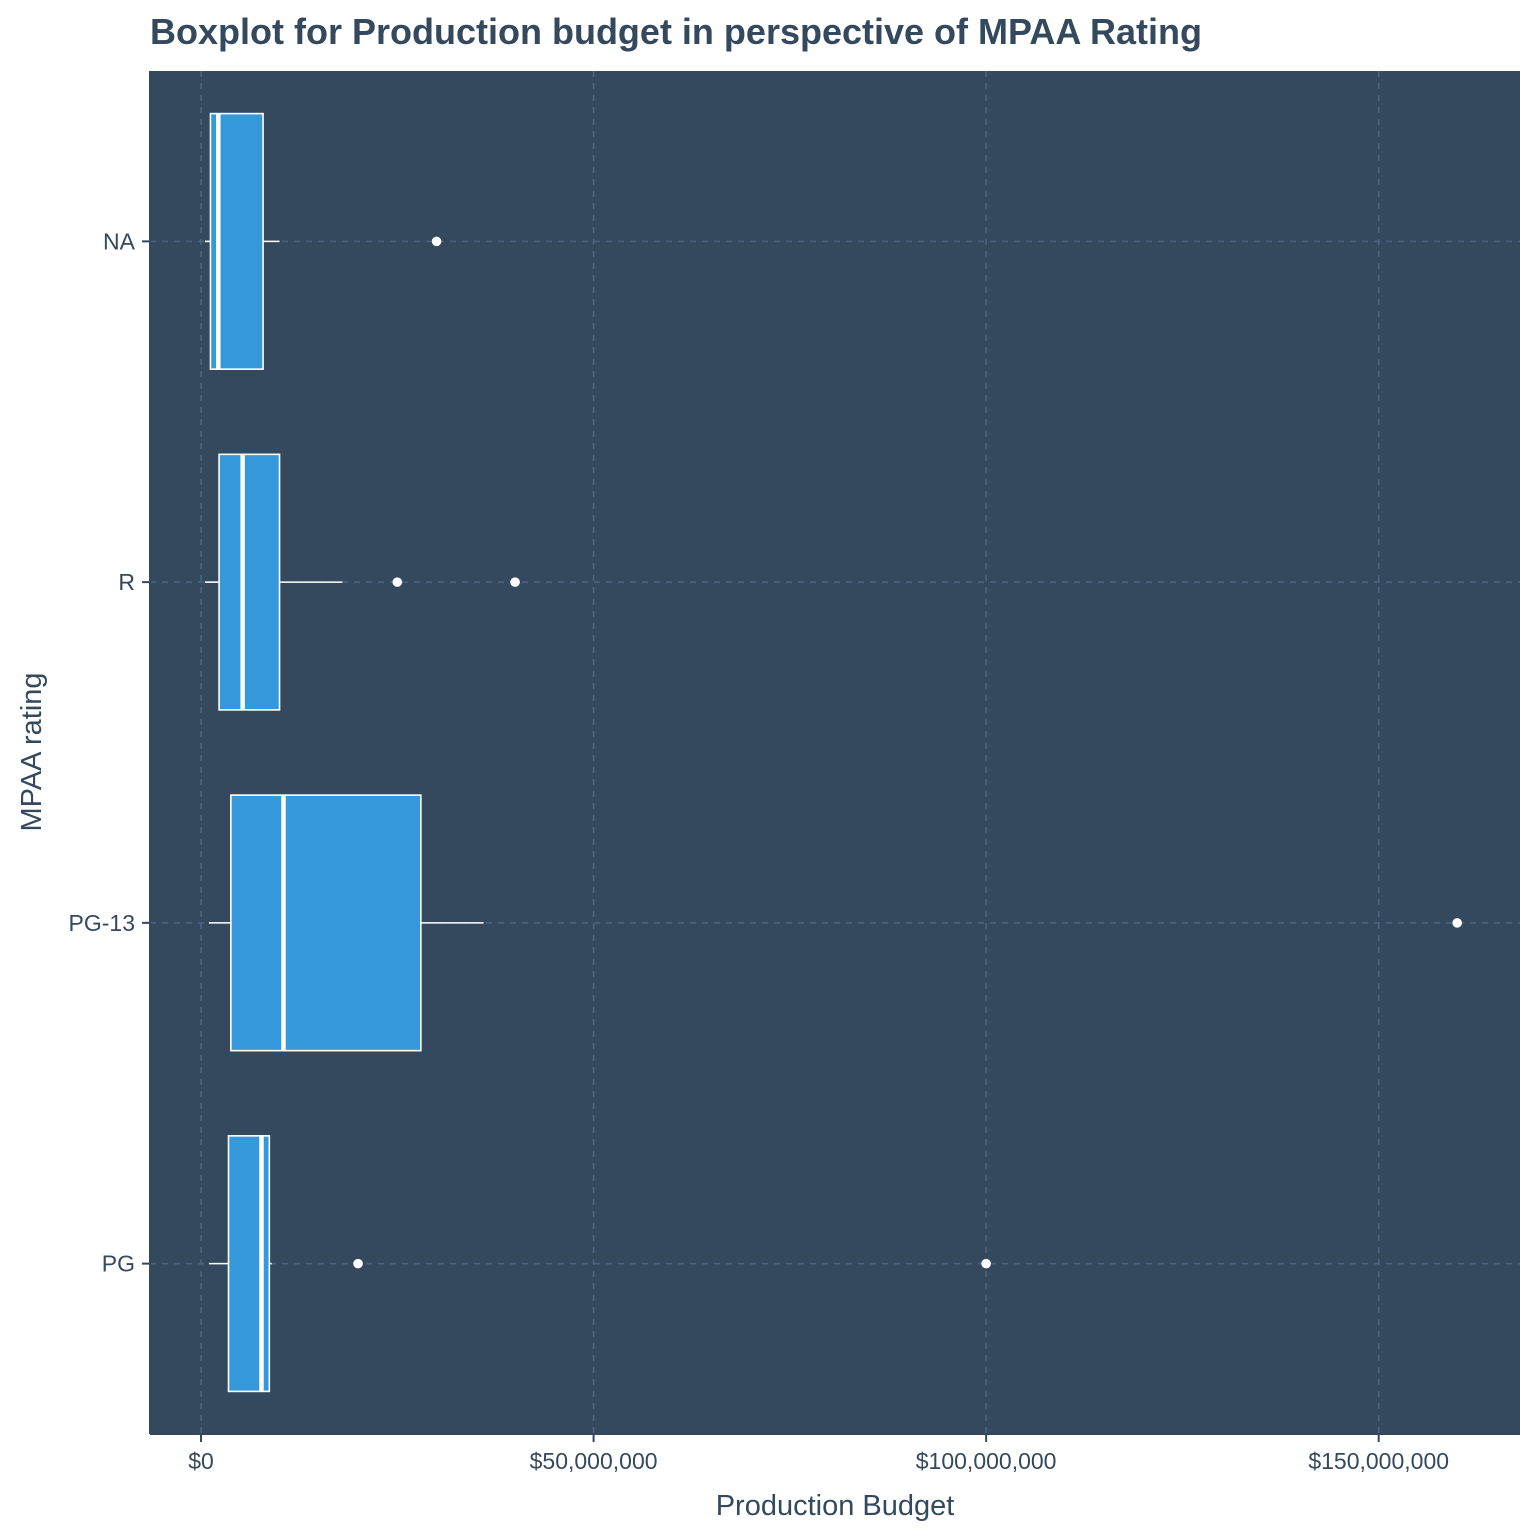 Image resolution: width=1536 pixels, height=1536 pixels. I want to click on box-group-pg, so click(599, 1264).